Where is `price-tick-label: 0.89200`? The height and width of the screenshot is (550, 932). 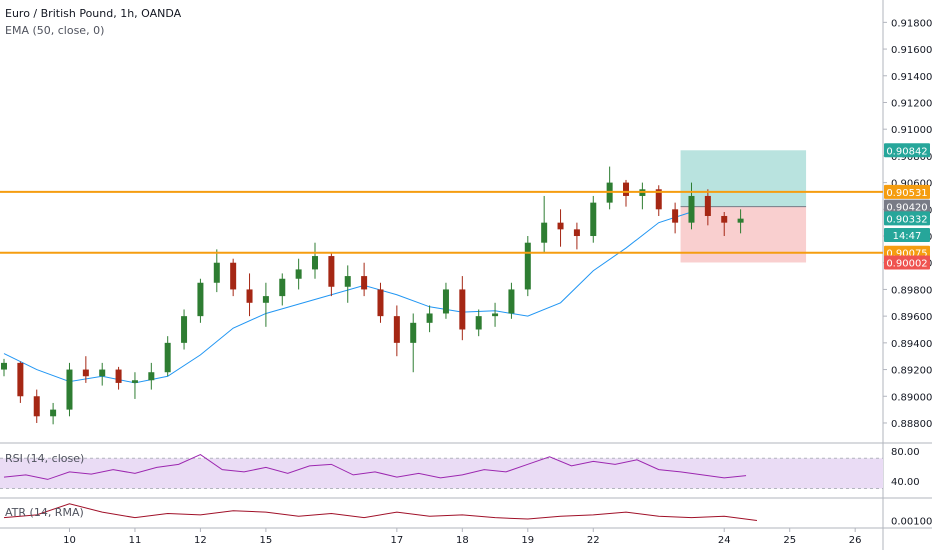
price-tick-label: 0.89200 is located at coordinates (911, 371).